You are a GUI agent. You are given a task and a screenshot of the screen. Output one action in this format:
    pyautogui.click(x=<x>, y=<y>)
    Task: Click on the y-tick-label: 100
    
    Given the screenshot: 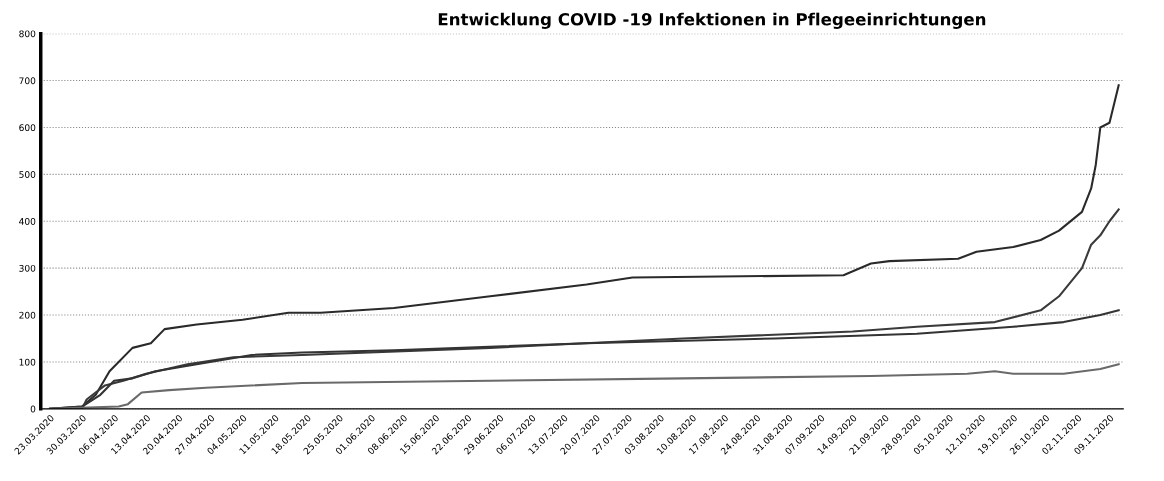 What is the action you would take?
    pyautogui.click(x=27, y=362)
    